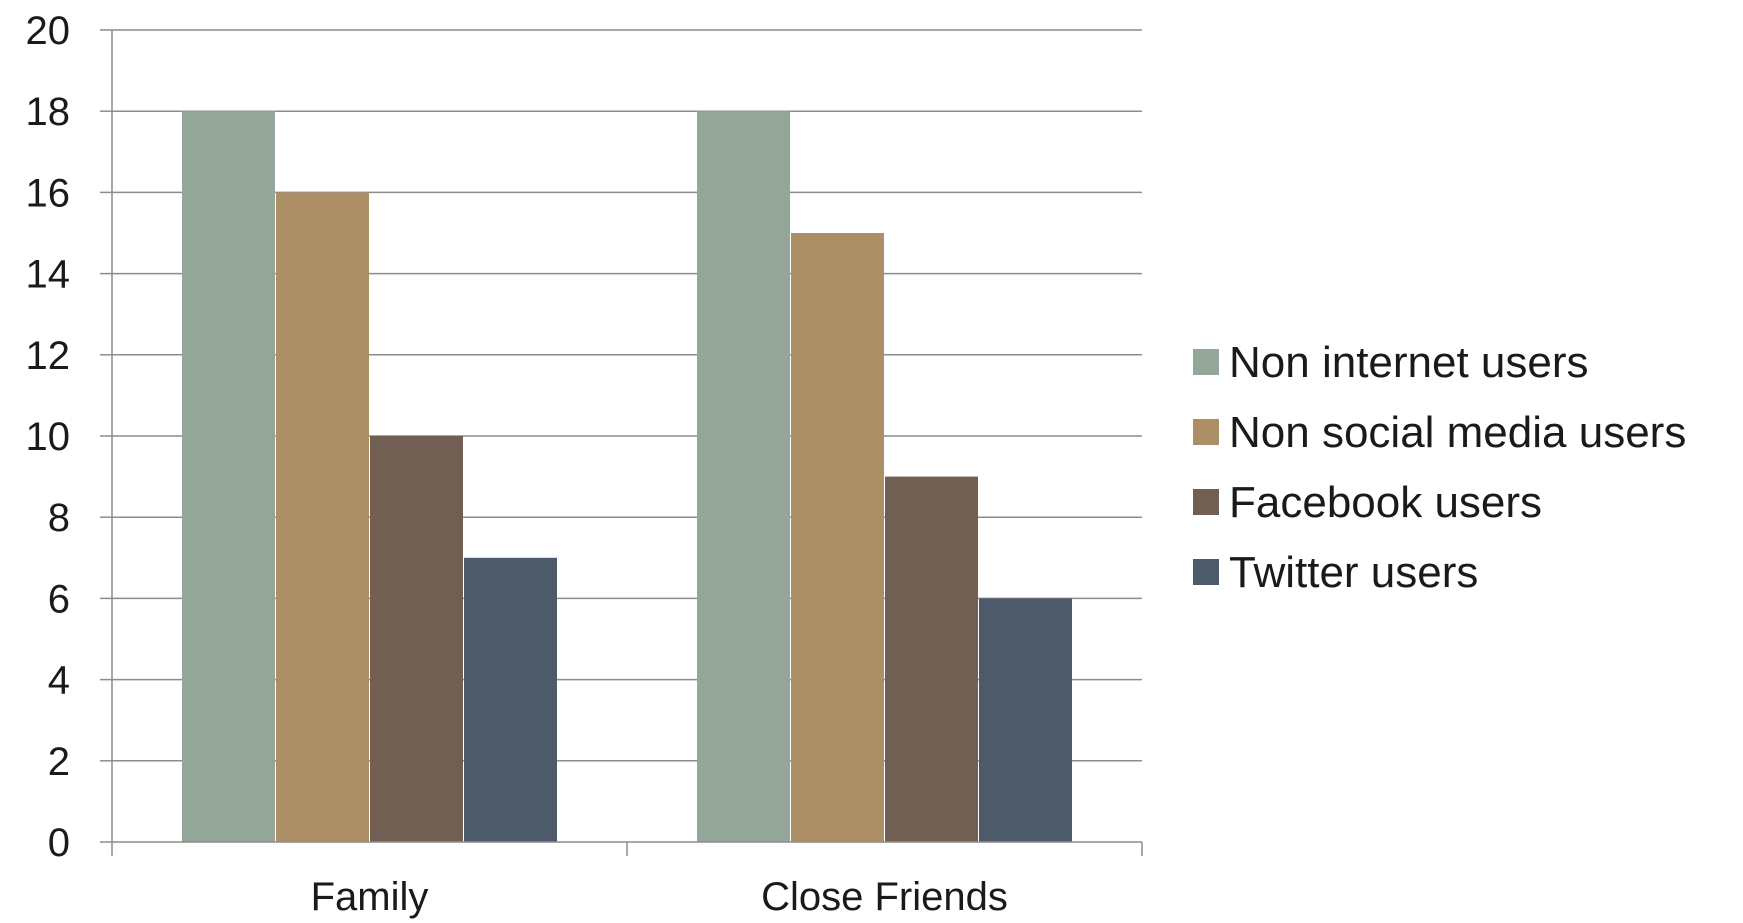 This screenshot has width=1743, height=923. I want to click on legend-label: Twitter users, so click(1353, 572).